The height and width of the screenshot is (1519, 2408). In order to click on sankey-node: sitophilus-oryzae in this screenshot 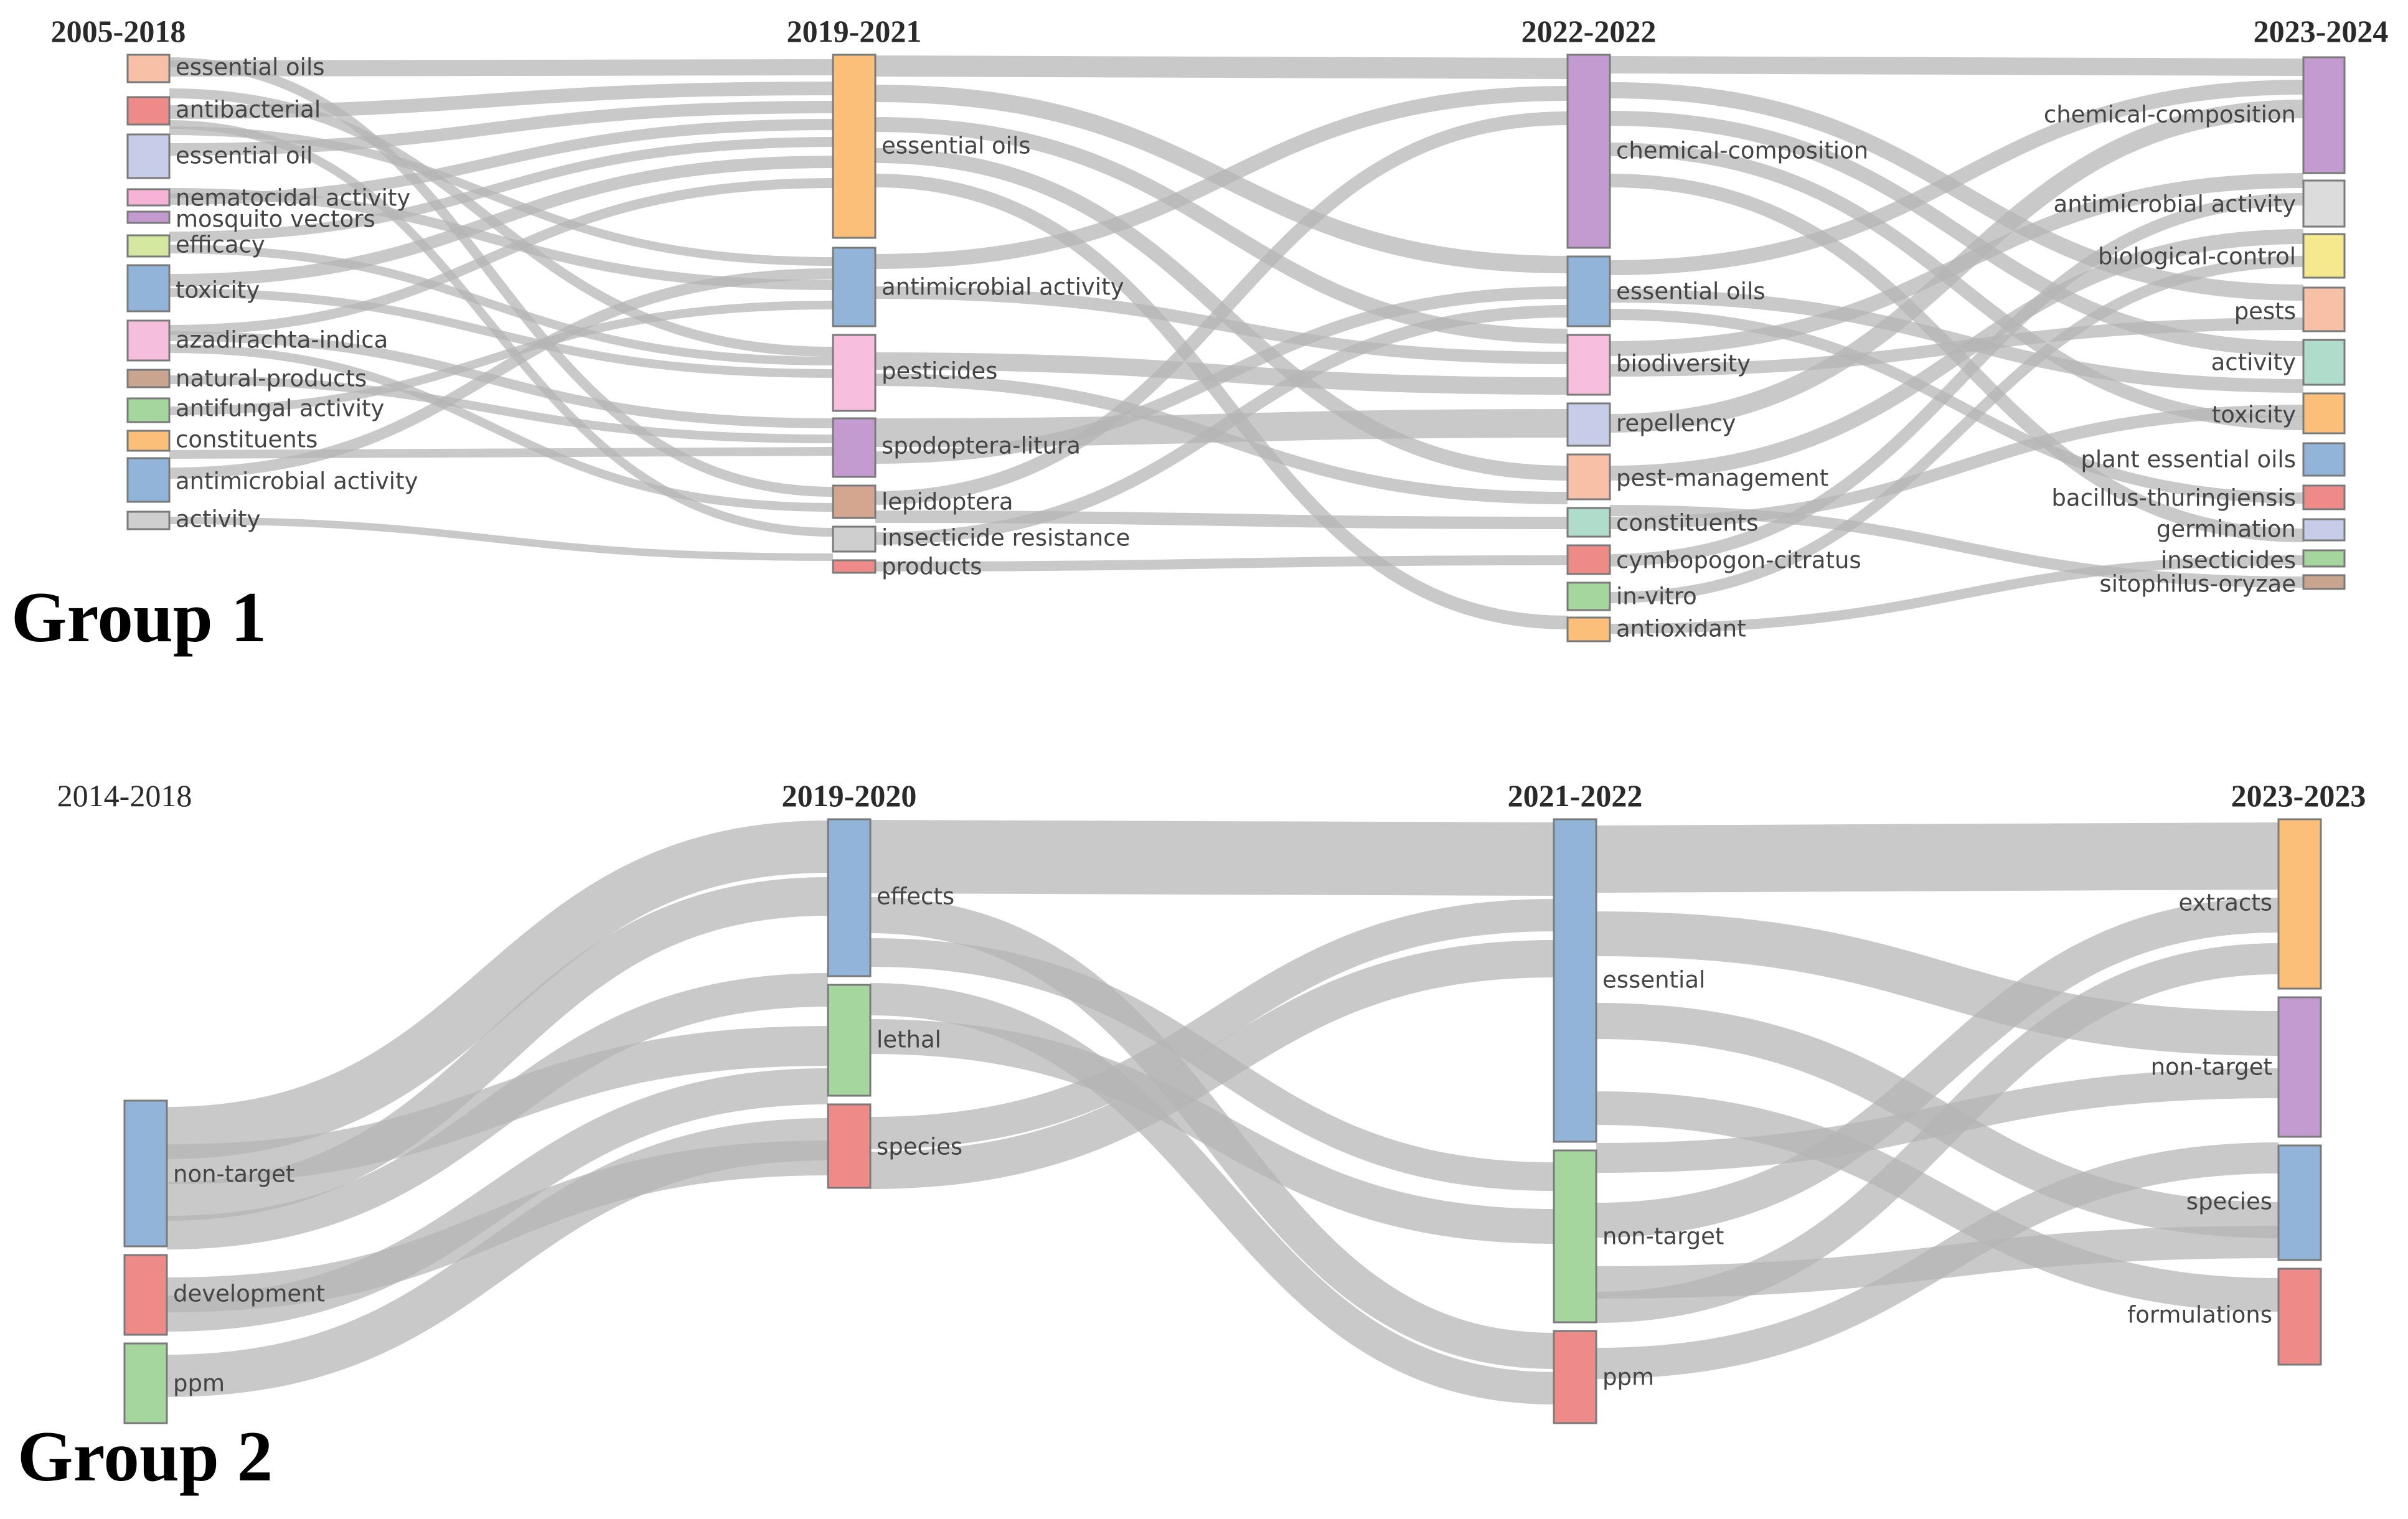, I will do `click(2222, 584)`.